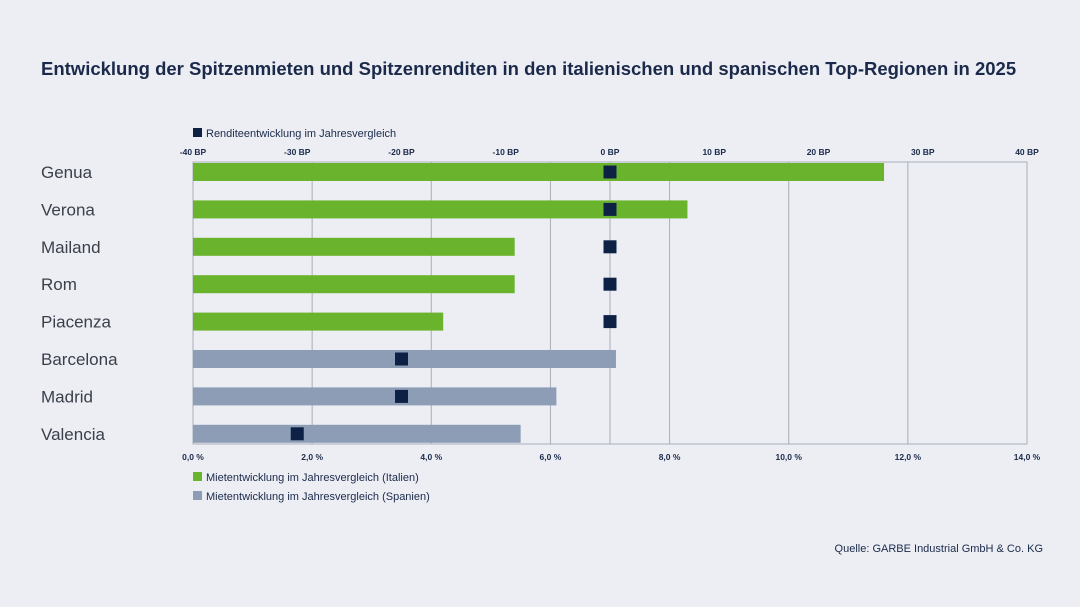  Describe the element at coordinates (375, 396) in the screenshot. I see `bar-madrid` at that location.